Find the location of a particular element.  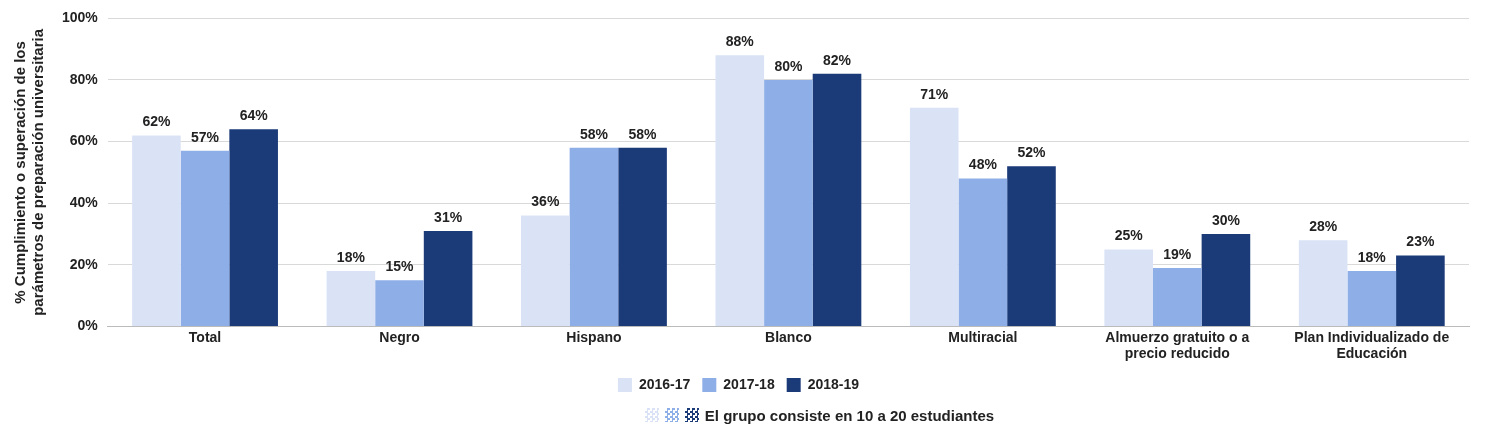

text: 80% is located at coordinates (788, 65).